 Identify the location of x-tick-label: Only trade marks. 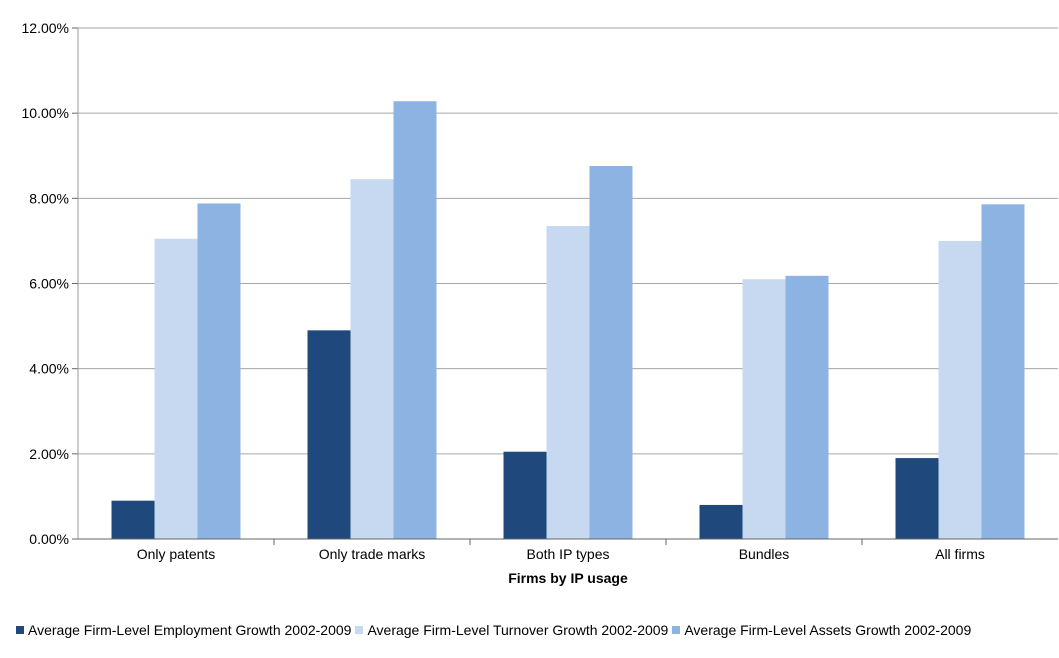
(372, 554).